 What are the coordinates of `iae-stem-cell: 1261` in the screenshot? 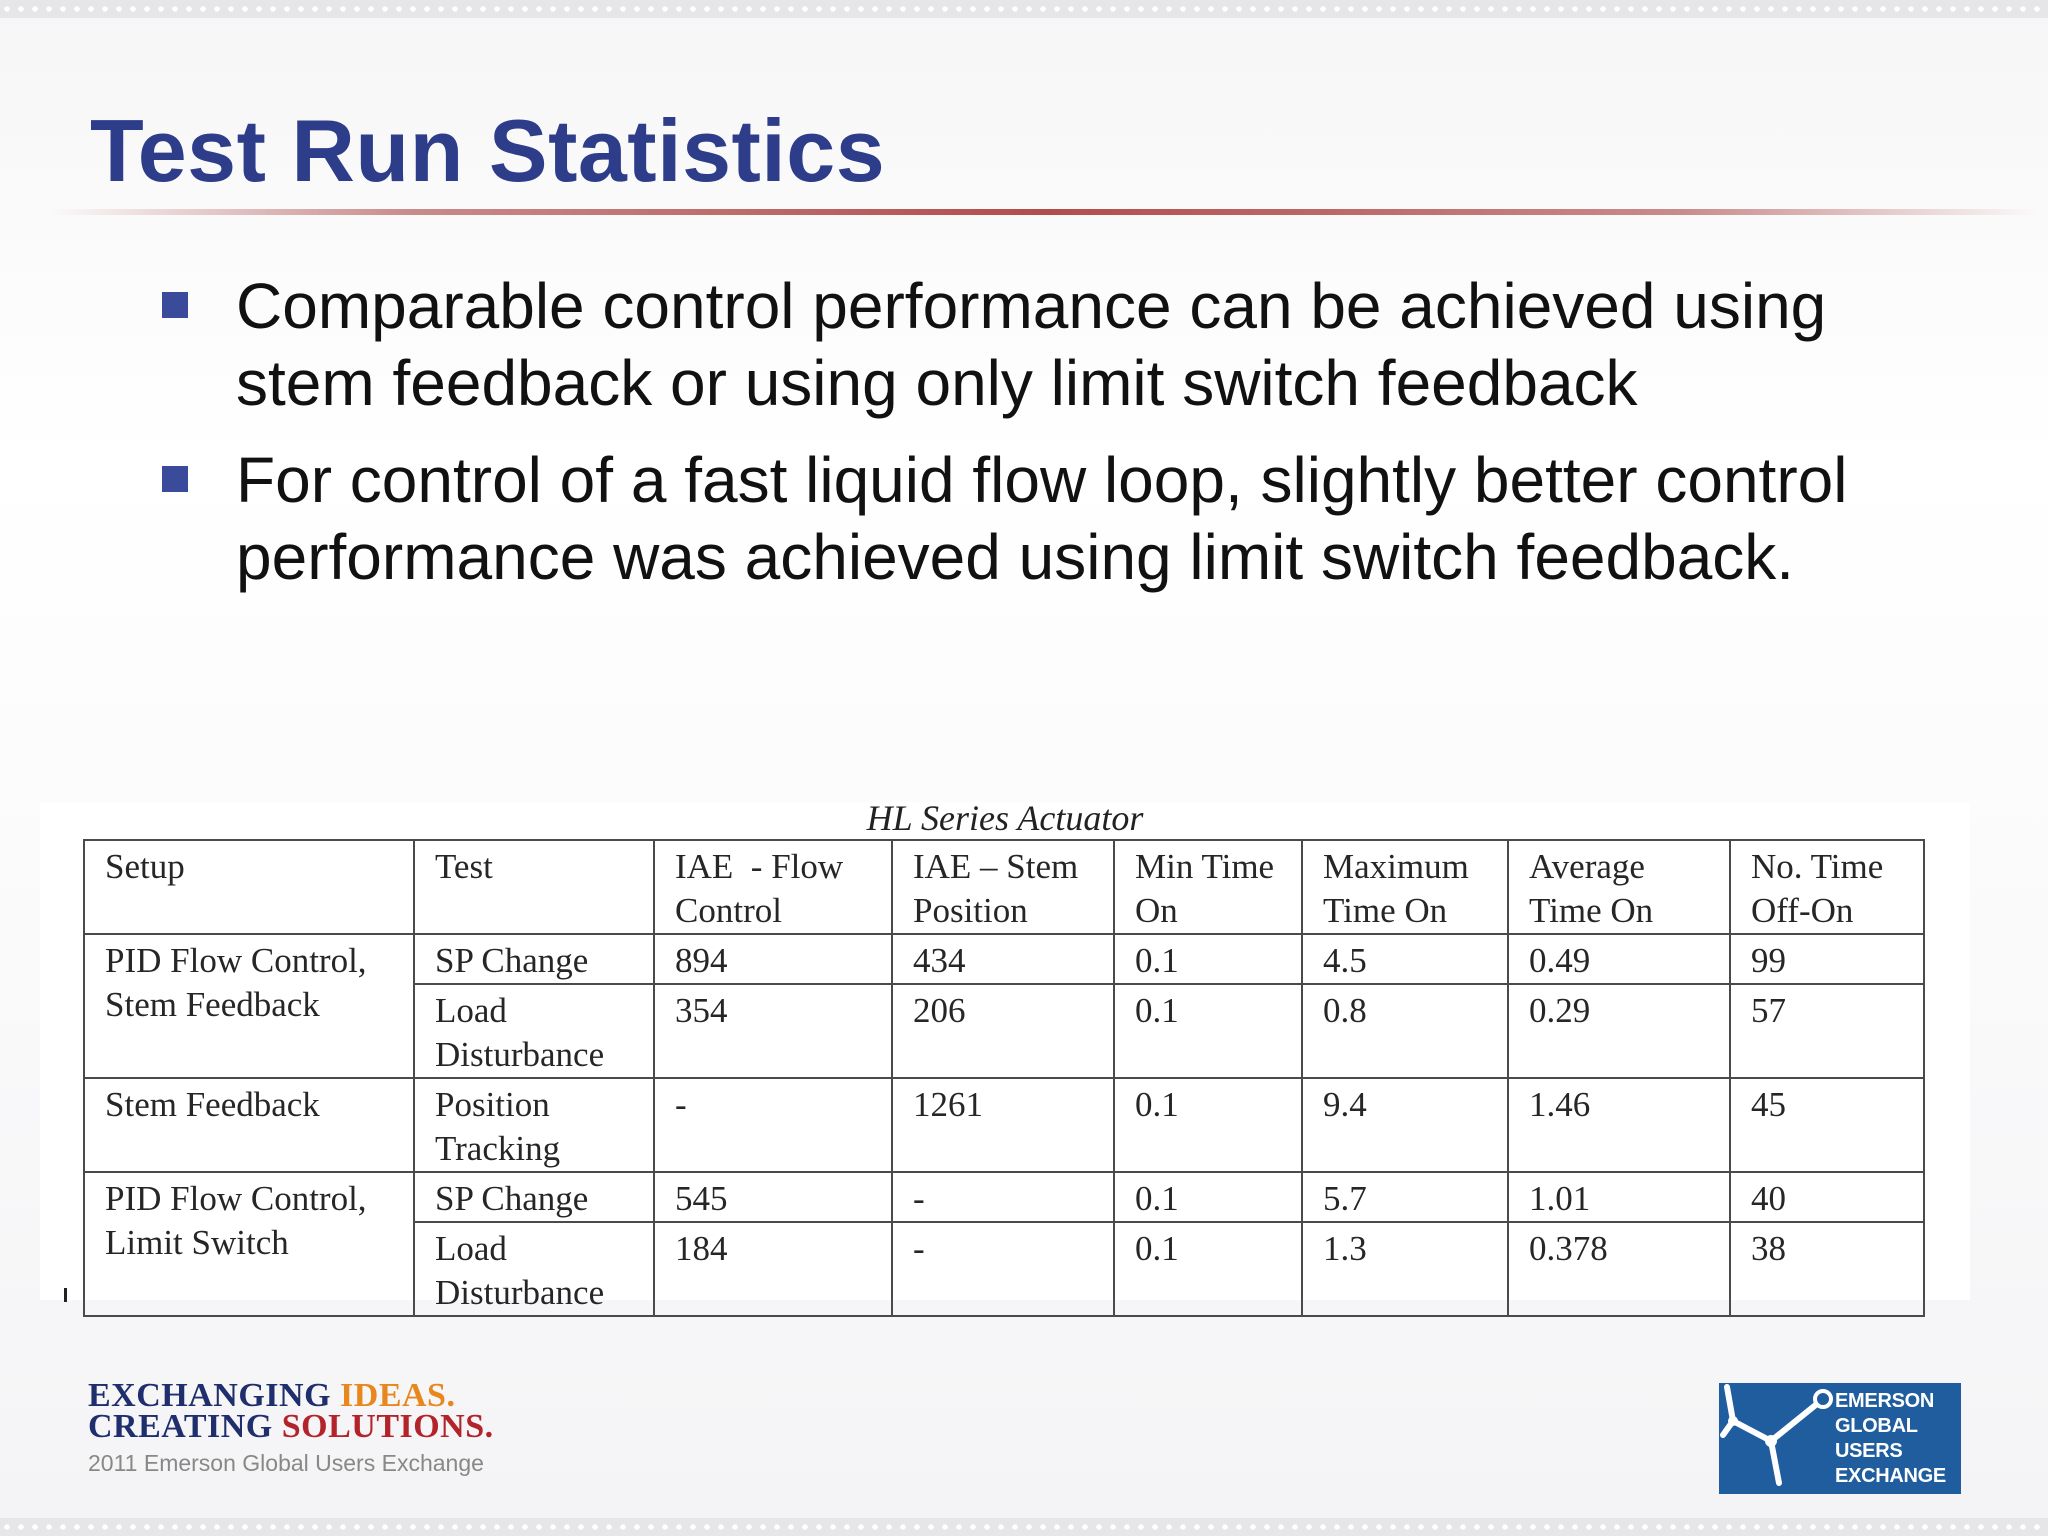 It's located at (1003, 1125).